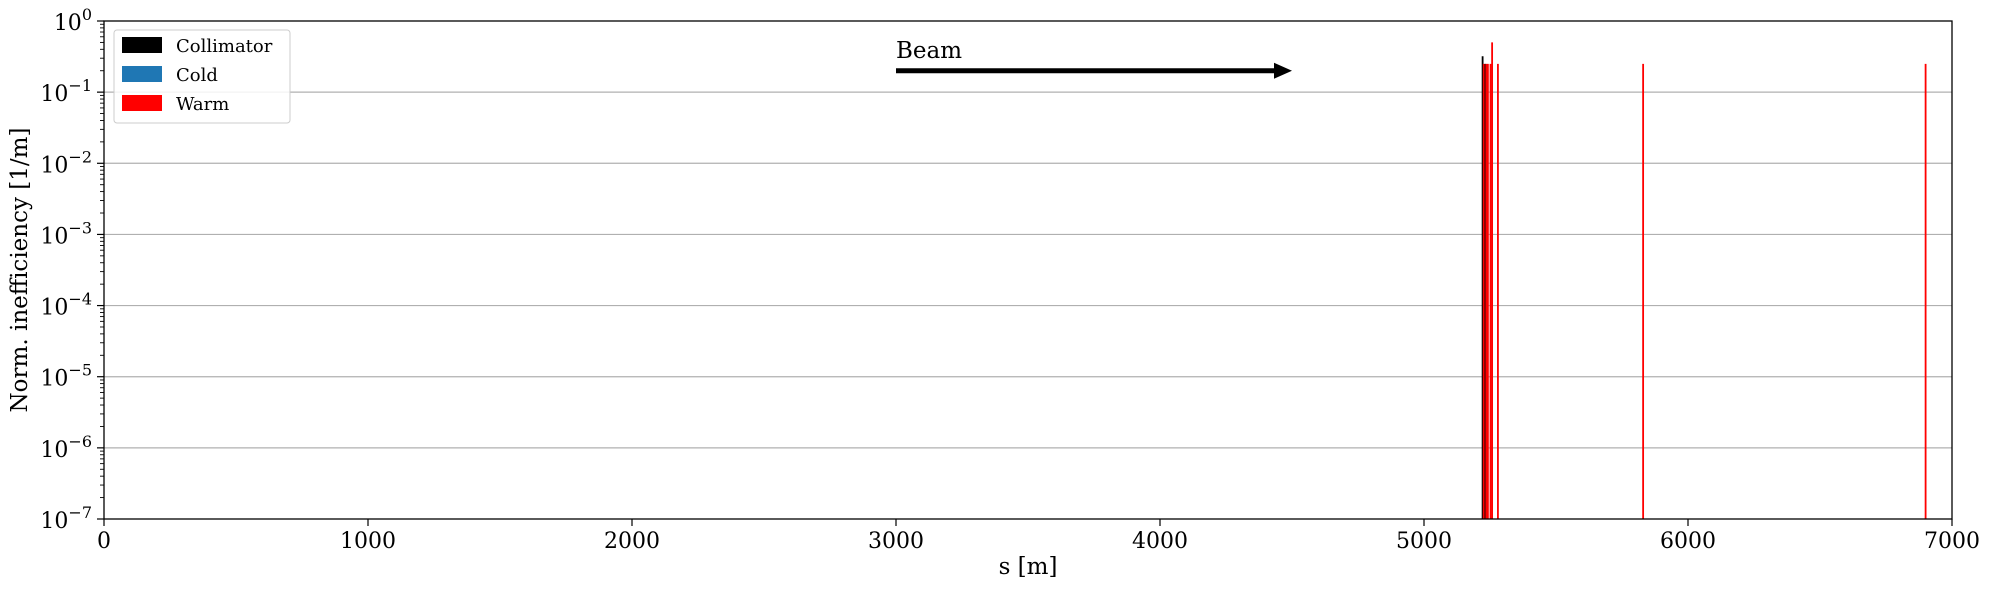 The height and width of the screenshot is (590, 1989). Describe the element at coordinates (1688, 541) in the screenshot. I see `x-tick-label: 6000` at that location.